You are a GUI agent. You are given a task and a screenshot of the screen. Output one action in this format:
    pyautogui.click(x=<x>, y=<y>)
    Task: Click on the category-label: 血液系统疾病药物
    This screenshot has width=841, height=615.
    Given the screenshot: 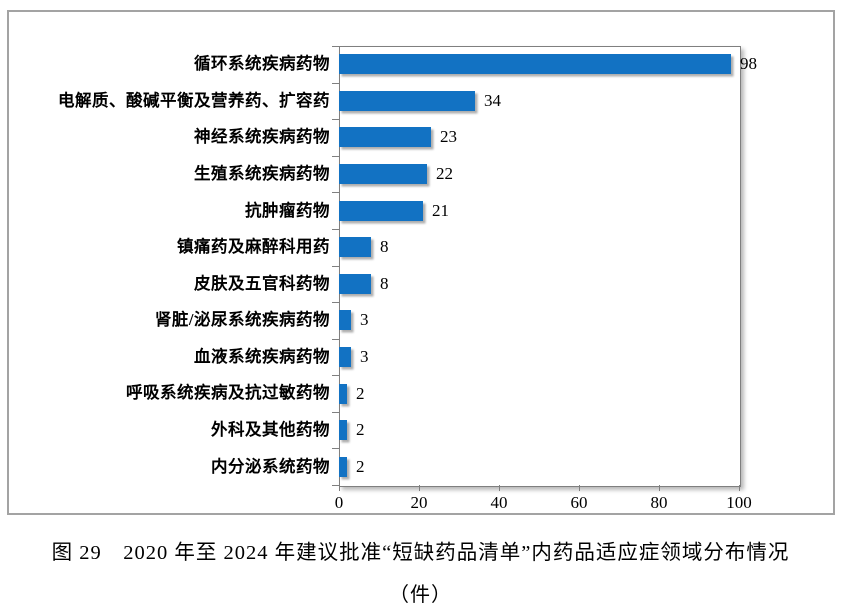 What is the action you would take?
    pyautogui.click(x=262, y=356)
    